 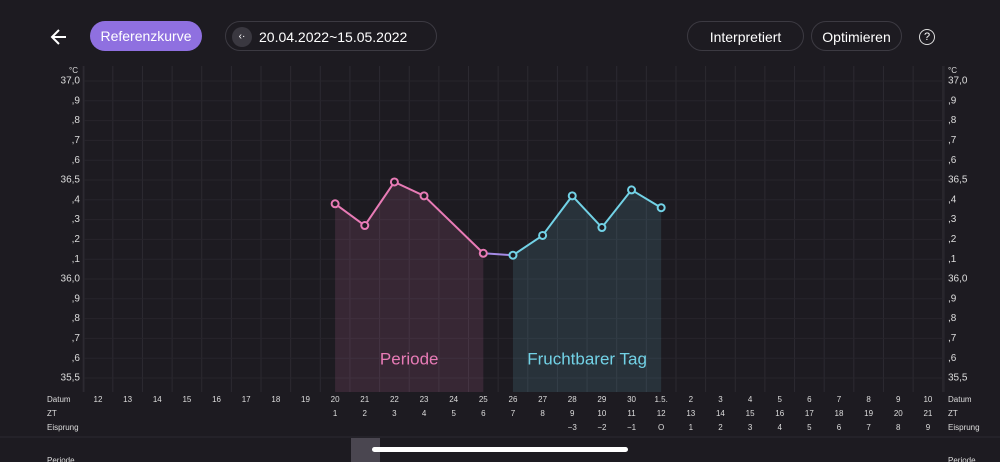 I want to click on optimize-button: Optimieren, so click(x=856, y=36).